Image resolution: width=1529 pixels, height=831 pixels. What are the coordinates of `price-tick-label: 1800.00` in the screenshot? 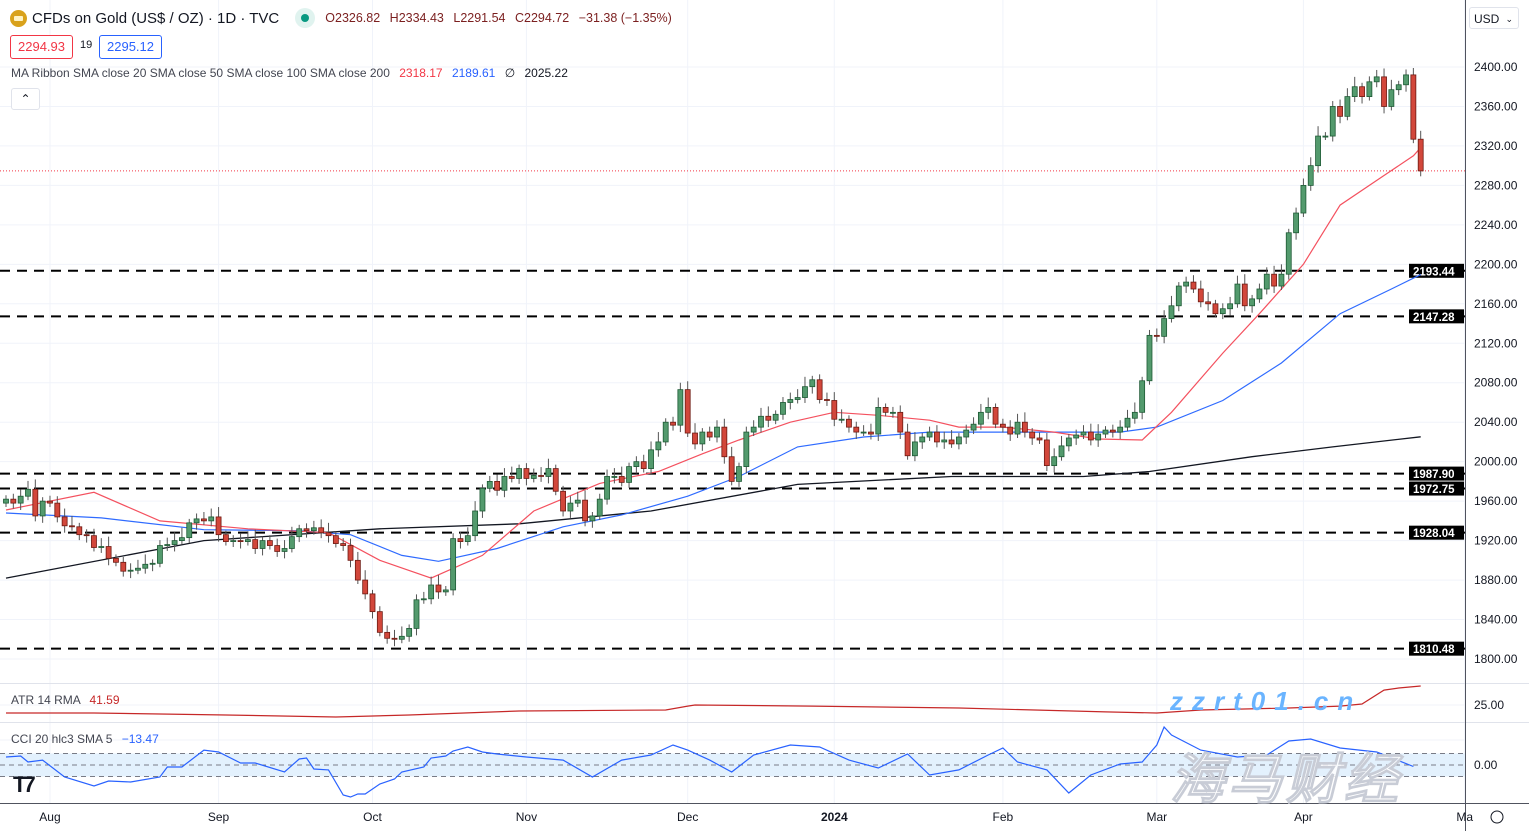 It's located at (1496, 659).